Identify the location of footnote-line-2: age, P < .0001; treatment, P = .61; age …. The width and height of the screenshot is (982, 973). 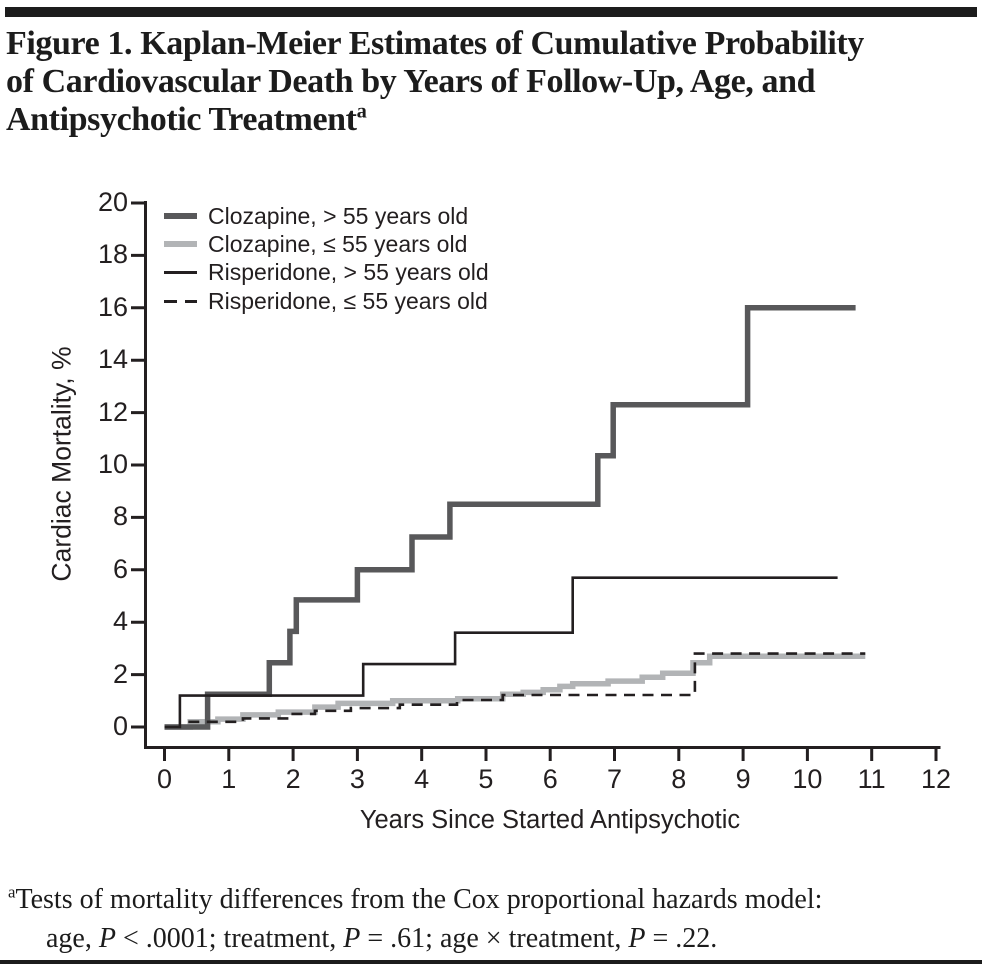
(382, 938).